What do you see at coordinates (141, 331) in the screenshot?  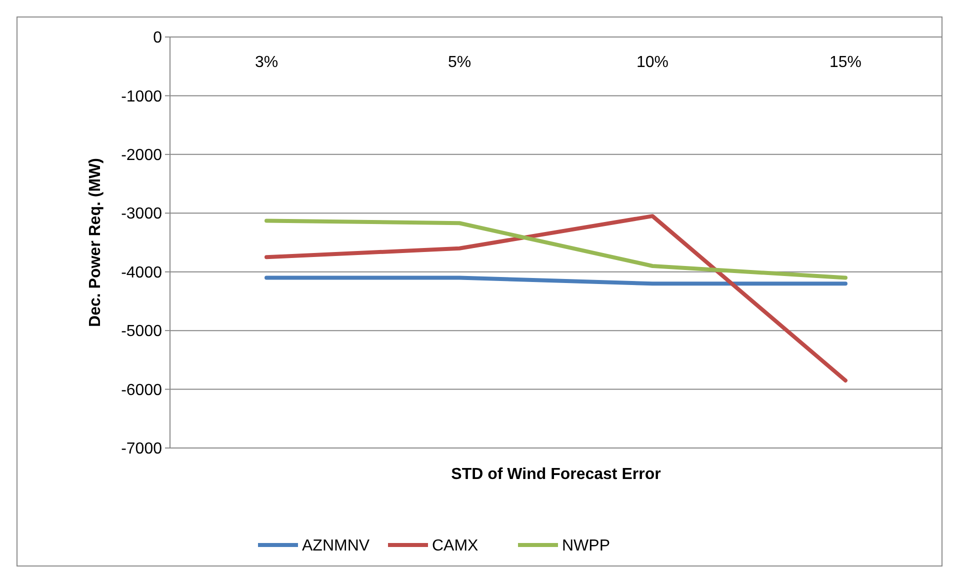 I see `y-tick-label: -5000` at bounding box center [141, 331].